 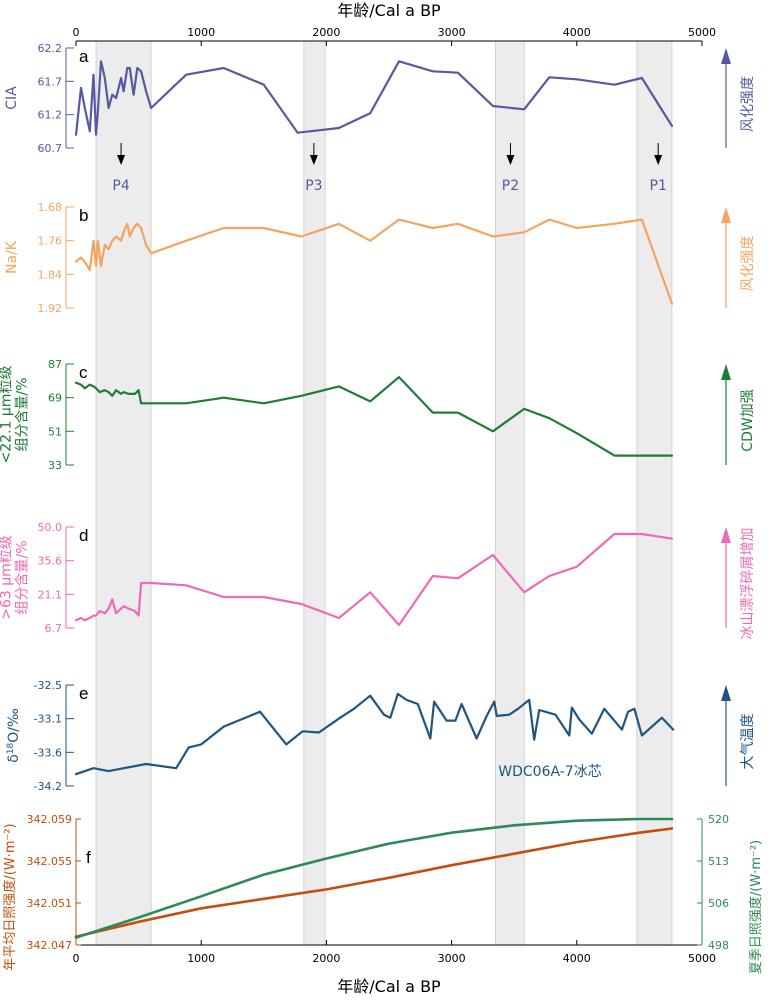 I want to click on annotation-e: WDC06A-7冰芯, so click(x=549, y=772).